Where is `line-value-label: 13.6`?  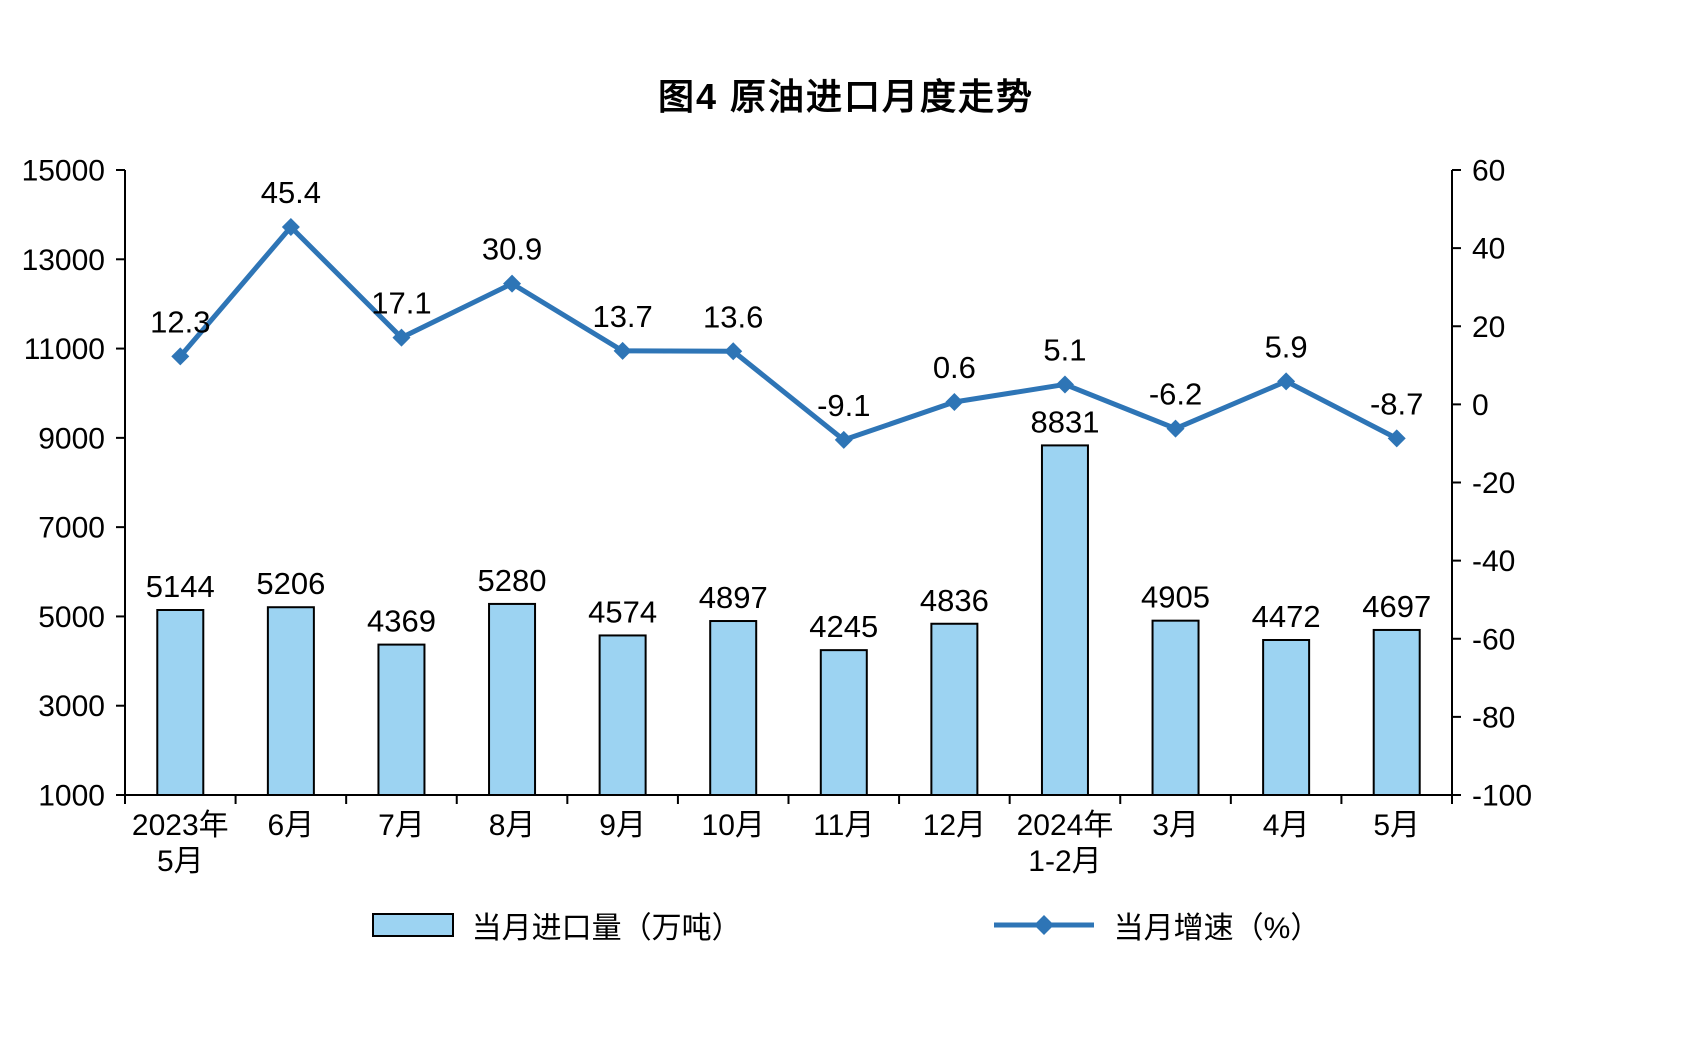 line-value-label: 13.6 is located at coordinates (733, 316).